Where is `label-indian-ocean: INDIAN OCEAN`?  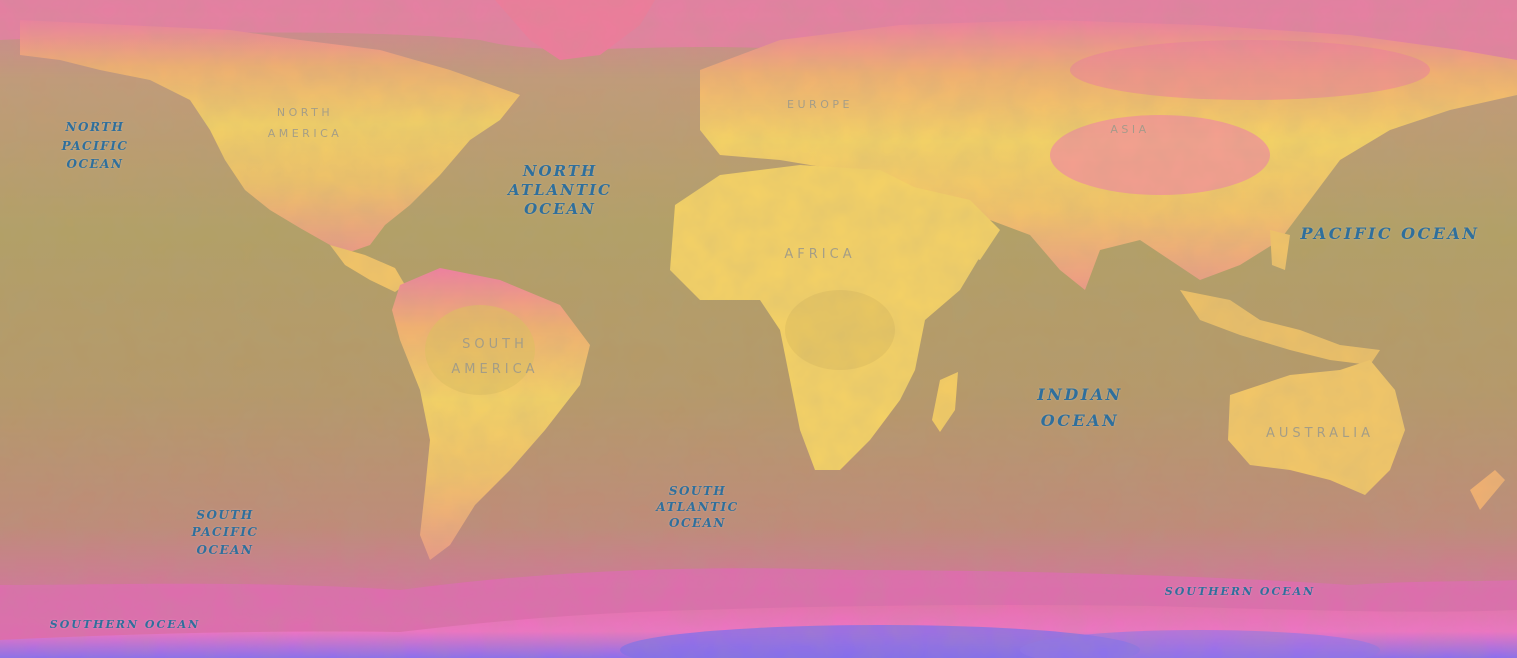
label-indian-ocean: INDIAN OCEAN is located at coordinates (1080, 407).